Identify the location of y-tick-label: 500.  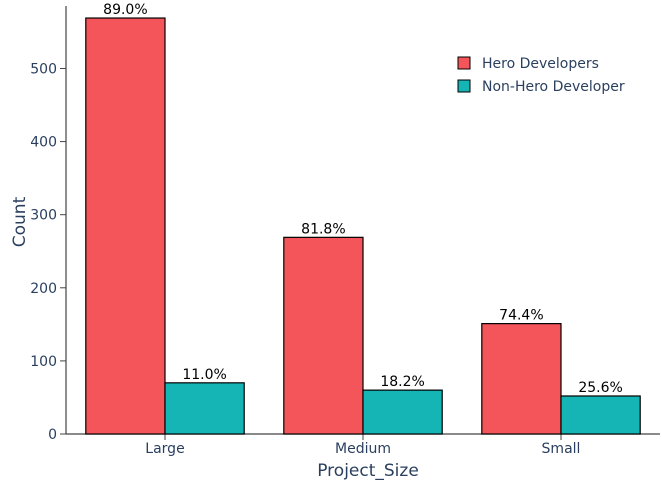
(43, 69).